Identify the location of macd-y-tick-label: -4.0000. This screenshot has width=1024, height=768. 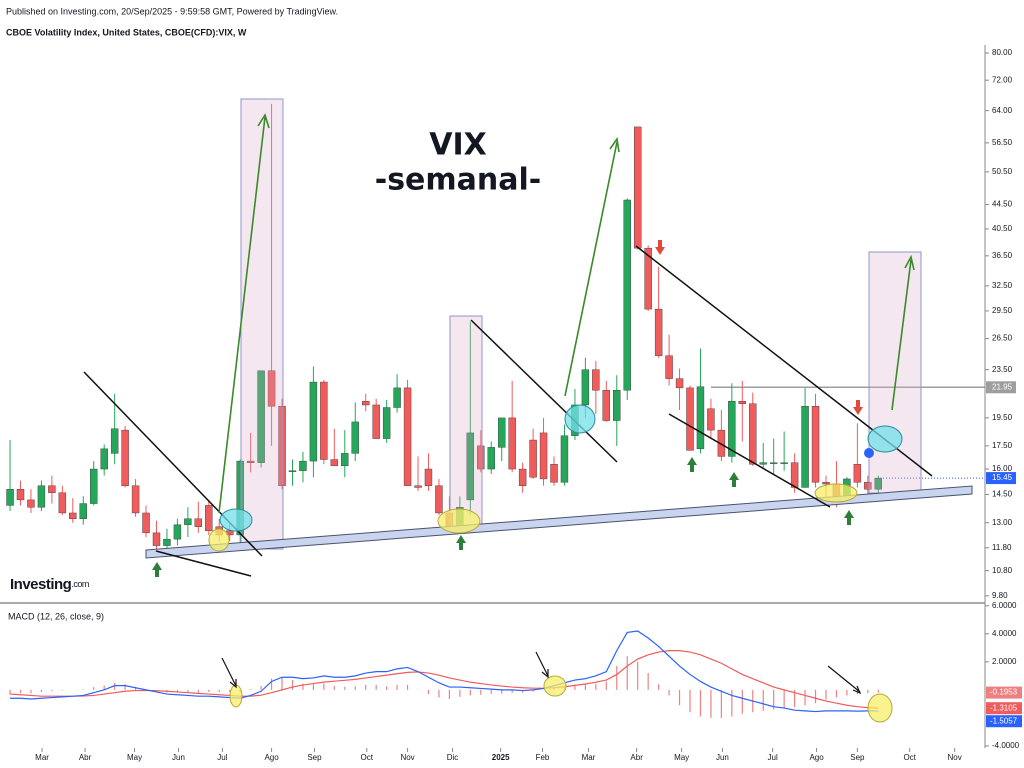
(1006, 745).